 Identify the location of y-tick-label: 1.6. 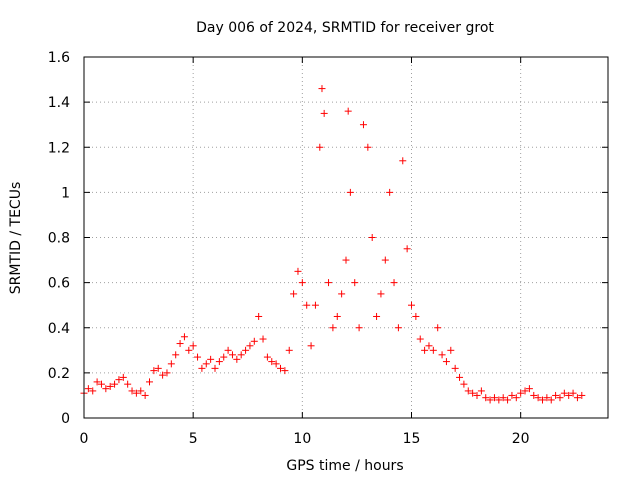
(59, 58).